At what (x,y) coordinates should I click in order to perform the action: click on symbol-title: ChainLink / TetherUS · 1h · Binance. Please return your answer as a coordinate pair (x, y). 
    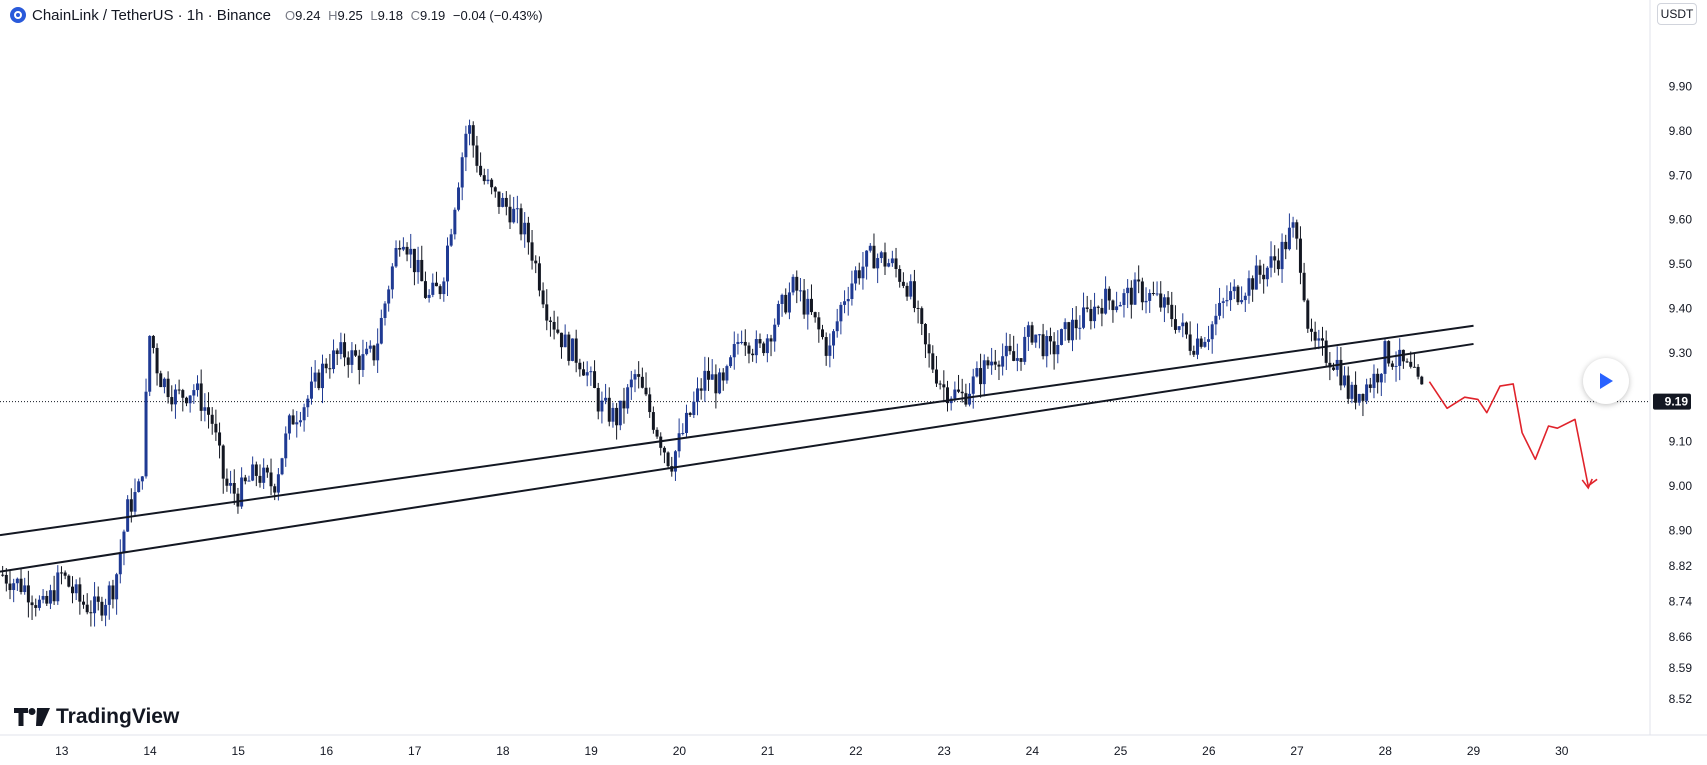
    Looking at the image, I should click on (152, 15).